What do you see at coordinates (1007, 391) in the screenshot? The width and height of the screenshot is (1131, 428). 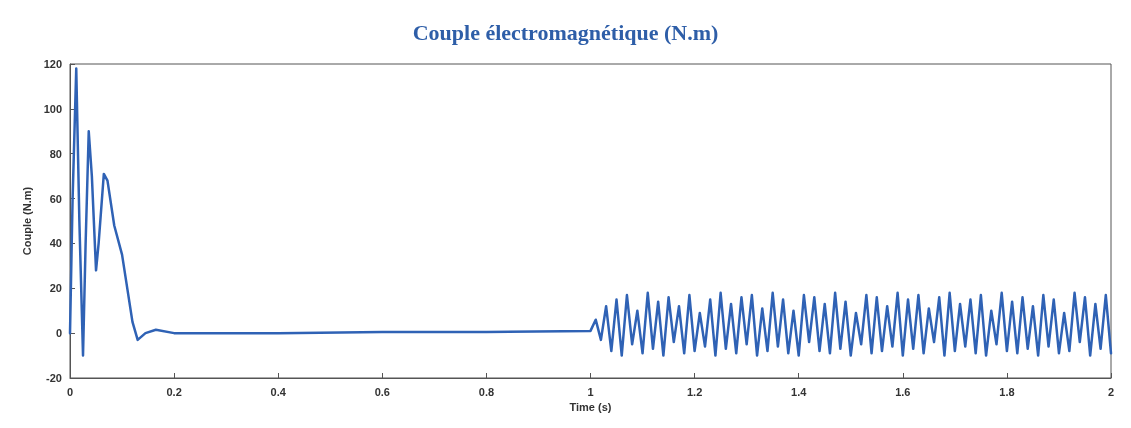 I see `x-tick-label: 1.8` at bounding box center [1007, 391].